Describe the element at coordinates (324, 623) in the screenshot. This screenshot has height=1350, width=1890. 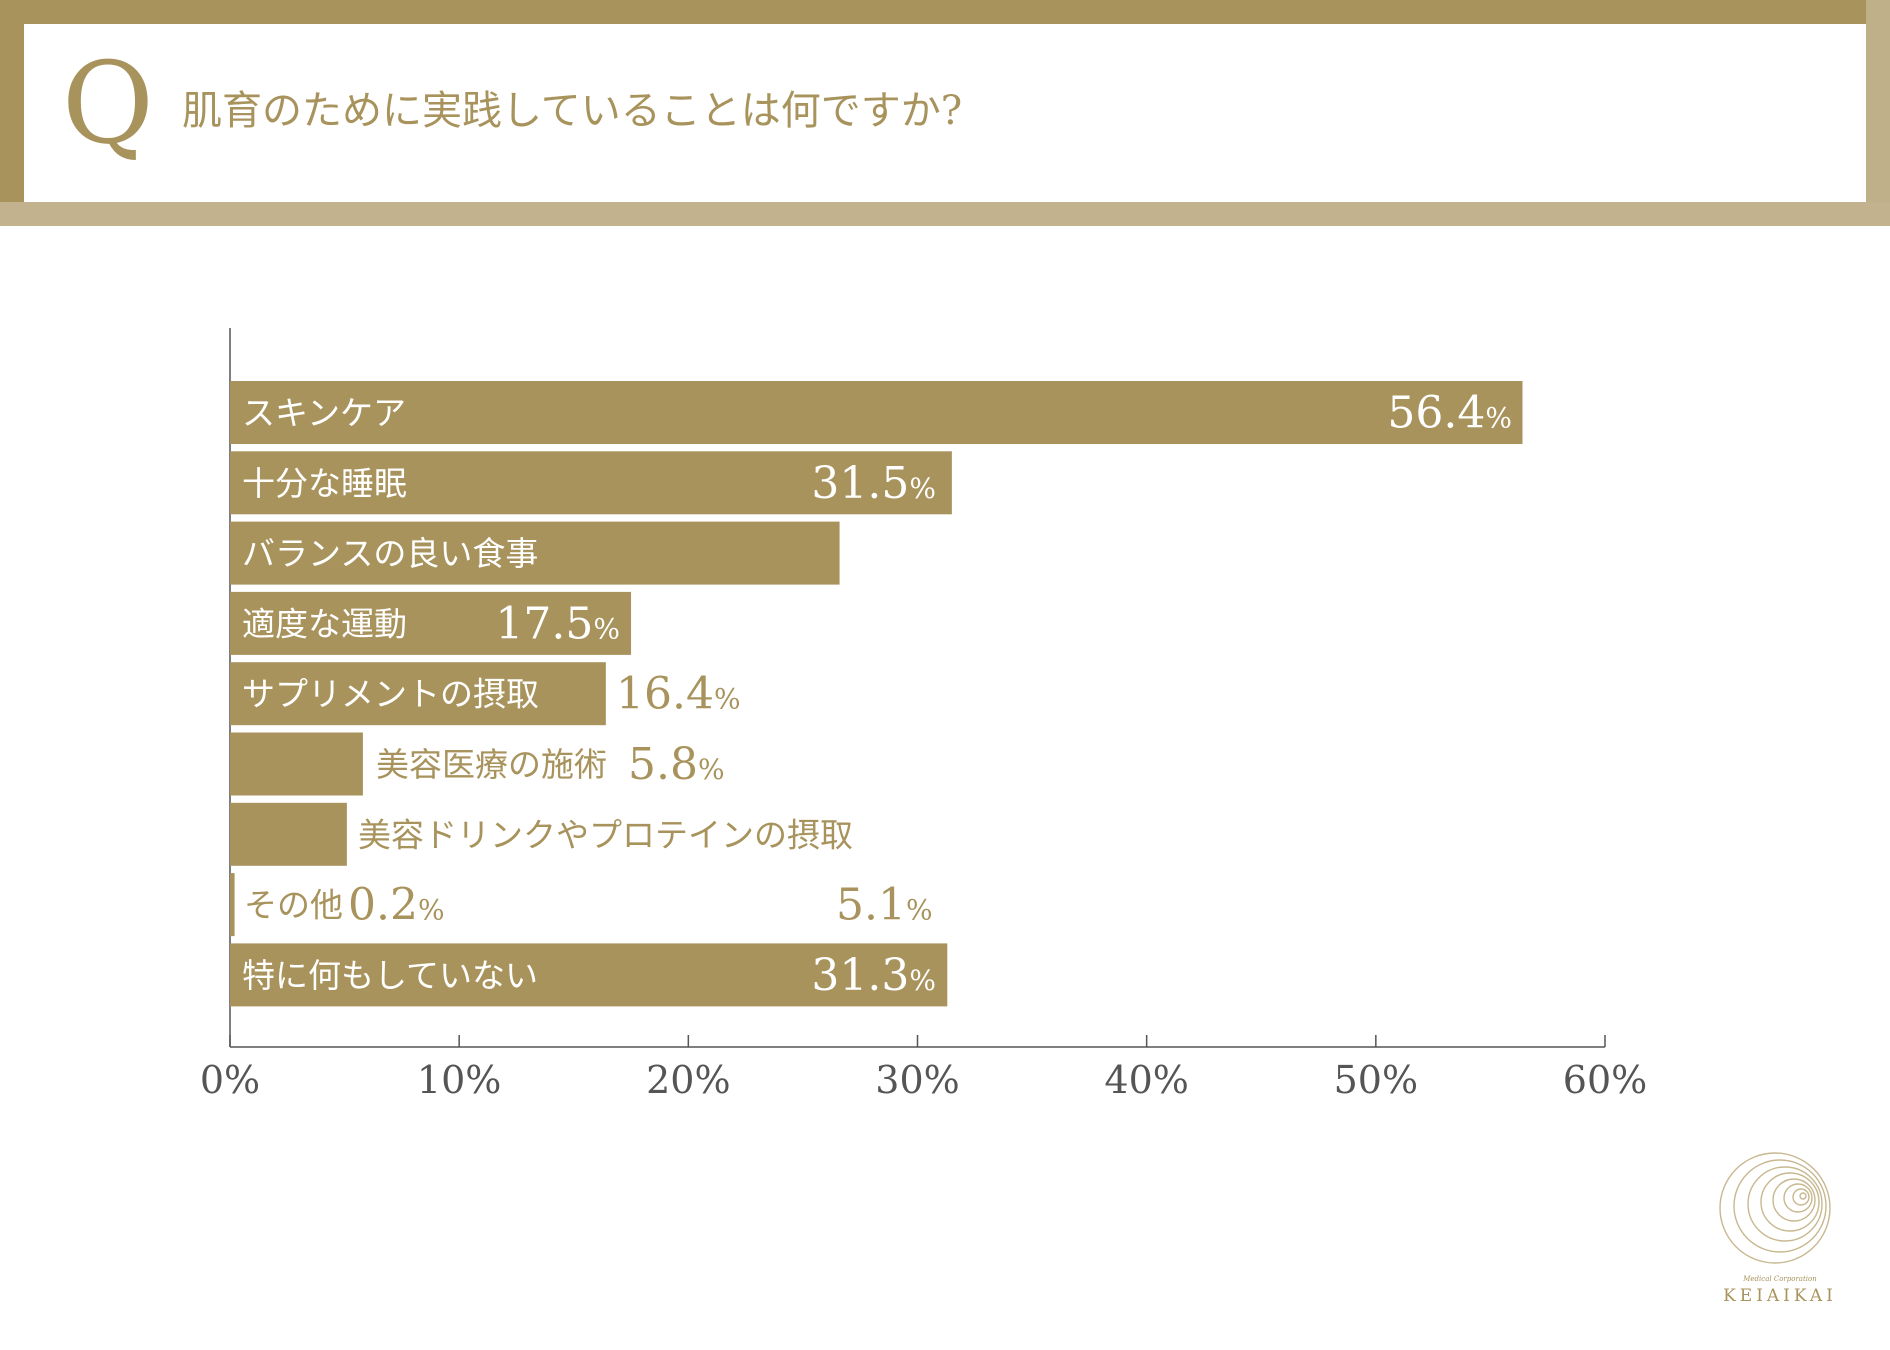
I see `category-label: 適度な運動` at that location.